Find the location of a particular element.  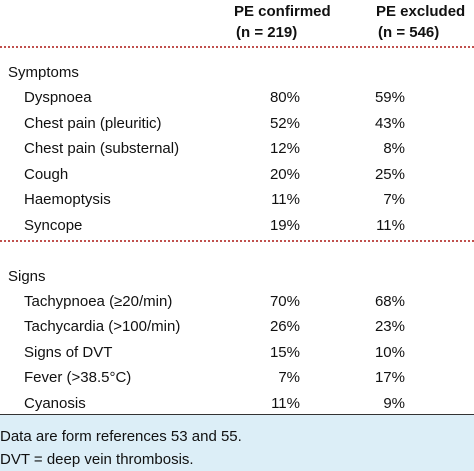

section-title: Signs is located at coordinates (27, 276).